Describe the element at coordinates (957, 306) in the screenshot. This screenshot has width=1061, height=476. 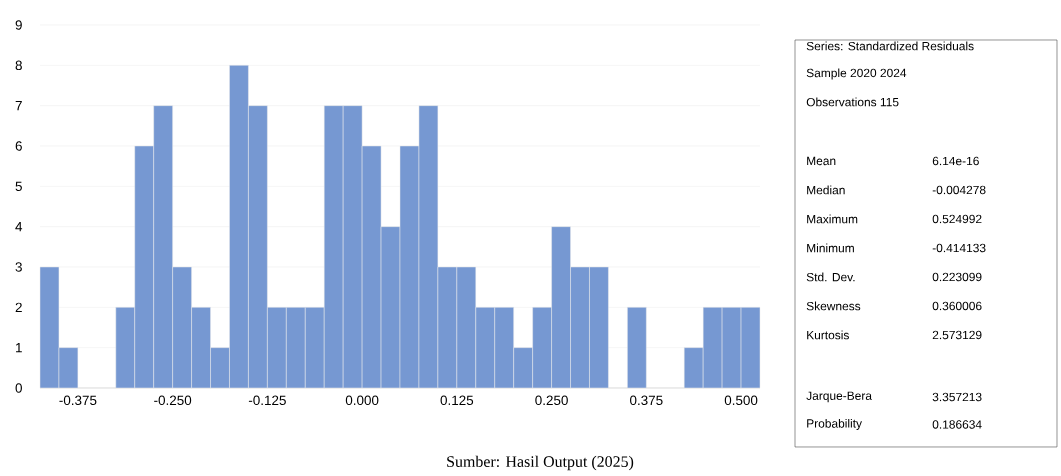
I see `text: 0.360006` at that location.